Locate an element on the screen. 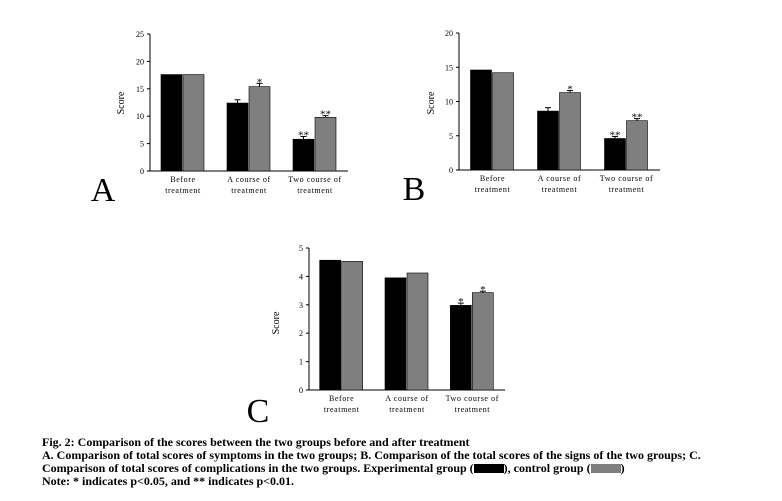 The height and width of the screenshot is (501, 782). y-tick-label: 2 is located at coordinates (301, 333).